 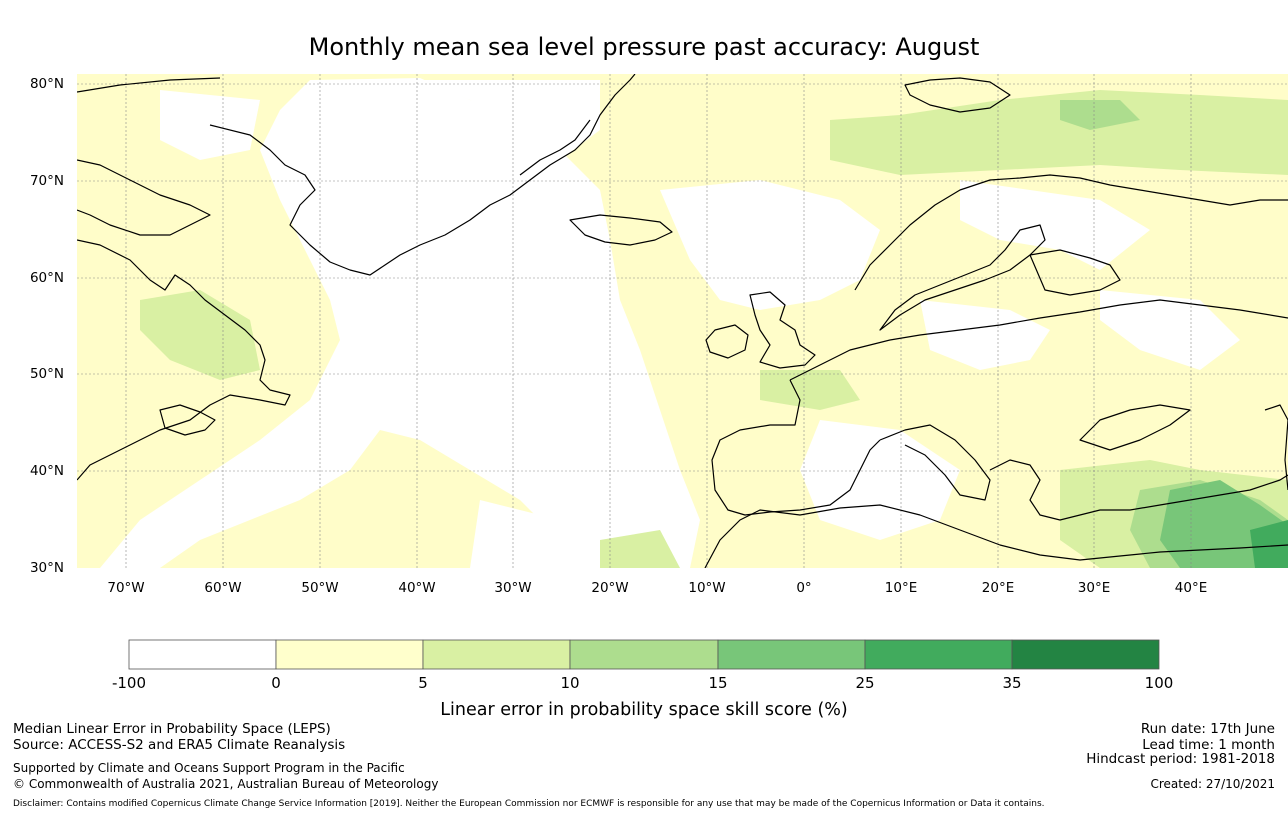 I want to click on coastline-norway, so click(x=1071, y=232).